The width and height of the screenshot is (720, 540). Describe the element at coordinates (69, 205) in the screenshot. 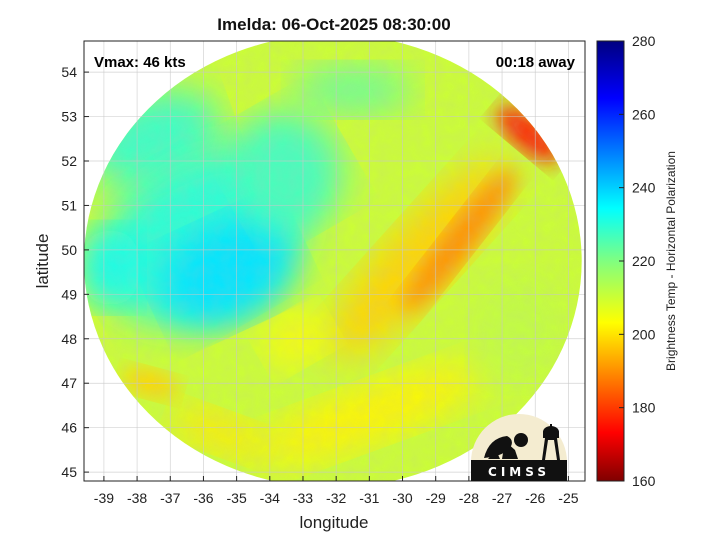

I see `y-tick-label: 51` at that location.